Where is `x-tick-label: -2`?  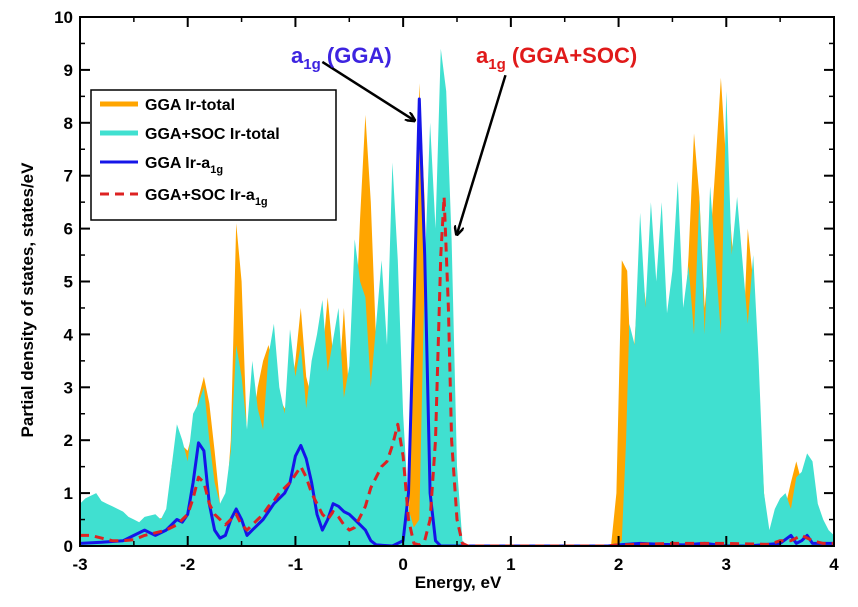
x-tick-label: -2 is located at coordinates (187, 564).